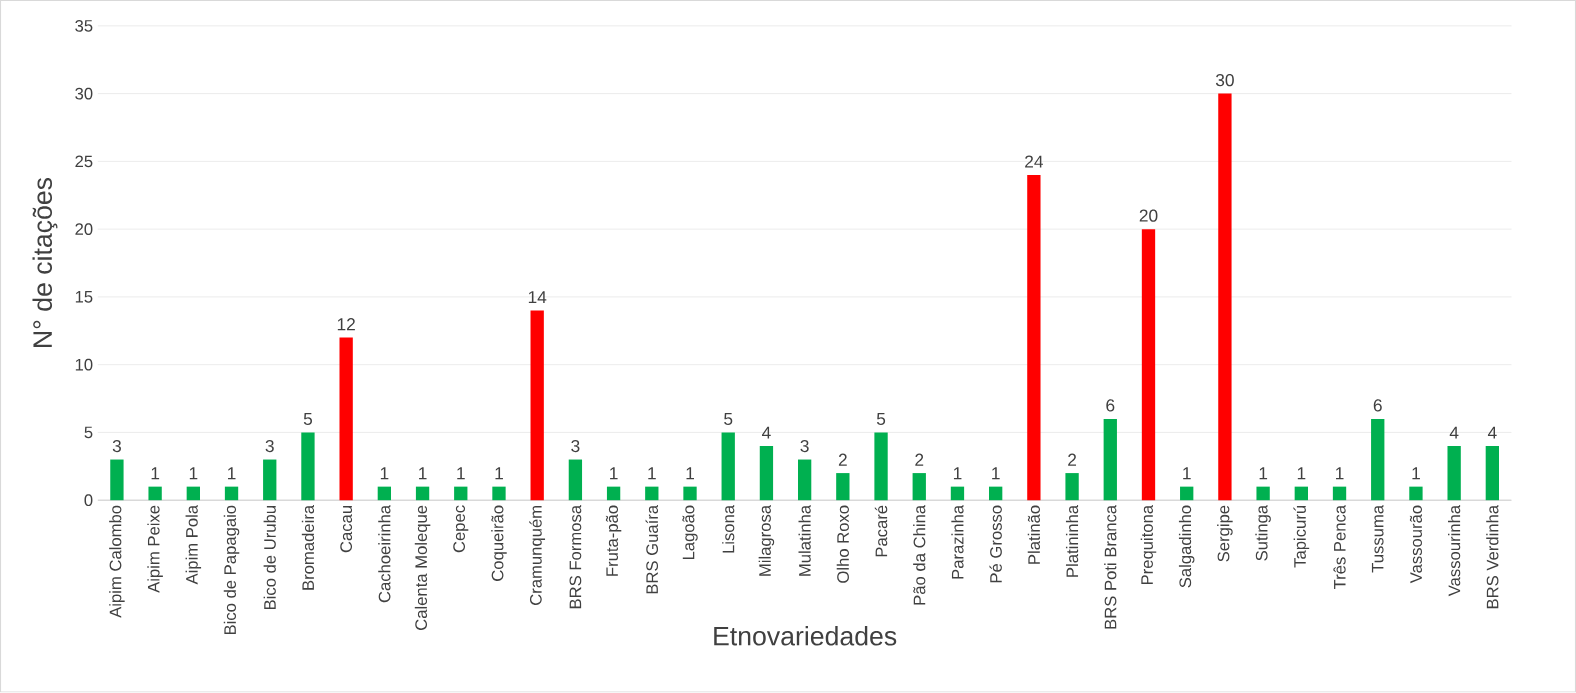  I want to click on y-tick-label: 35, so click(84, 26).